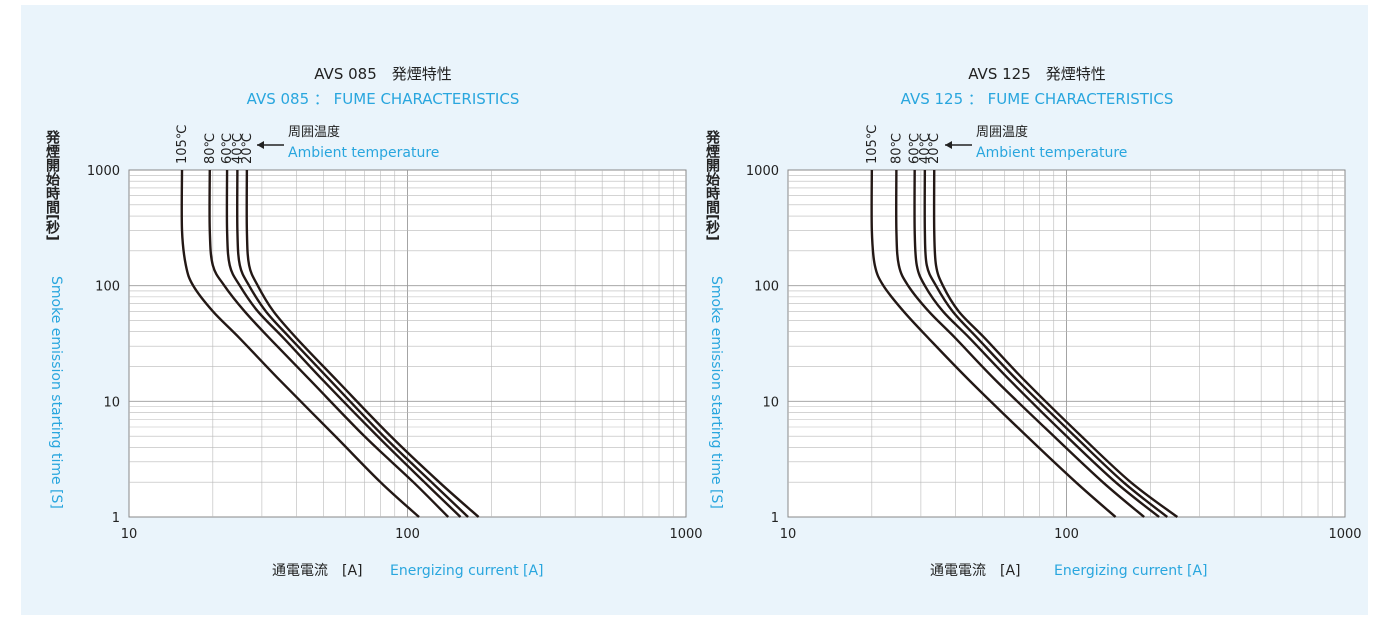 This screenshot has width=1379, height=617. What do you see at coordinates (382, 74) in the screenshot?
I see `chart-title-jp: AVS 085 発煙特性` at bounding box center [382, 74].